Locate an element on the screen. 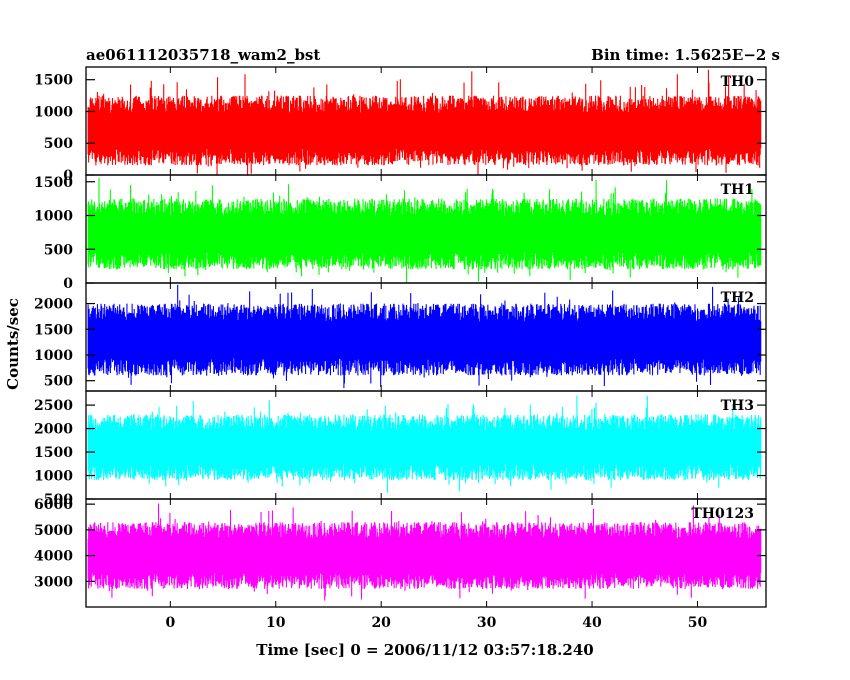 The height and width of the screenshot is (680, 850). x-tick-label: 50 is located at coordinates (698, 623).